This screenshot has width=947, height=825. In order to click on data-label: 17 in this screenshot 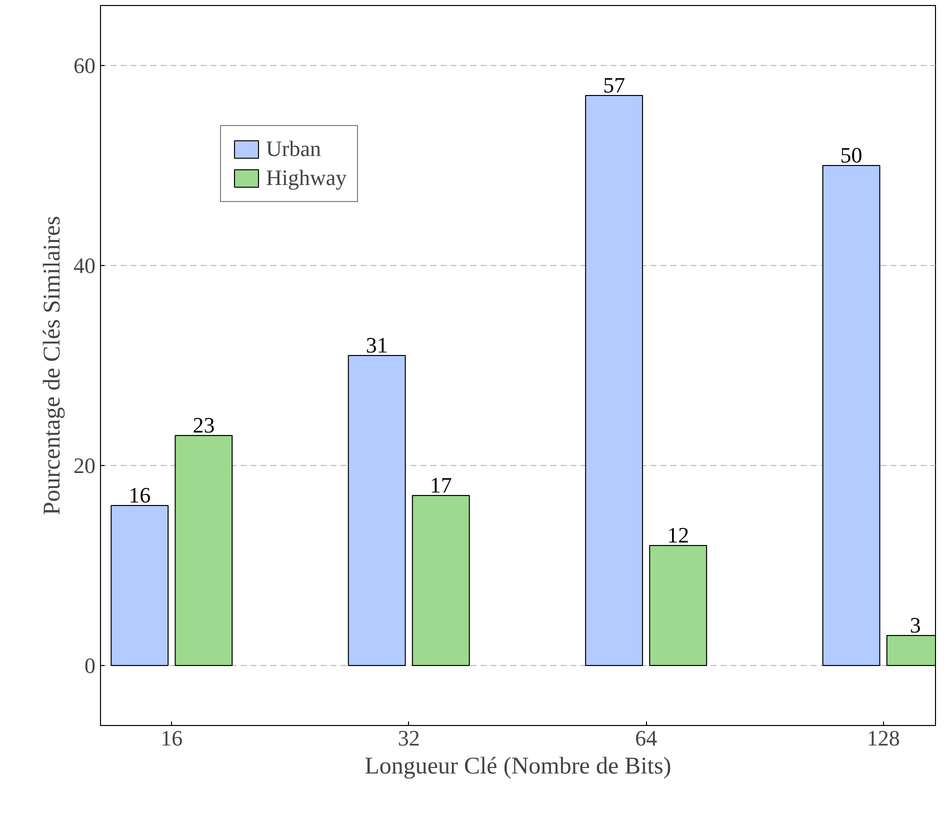, I will do `click(441, 485)`.